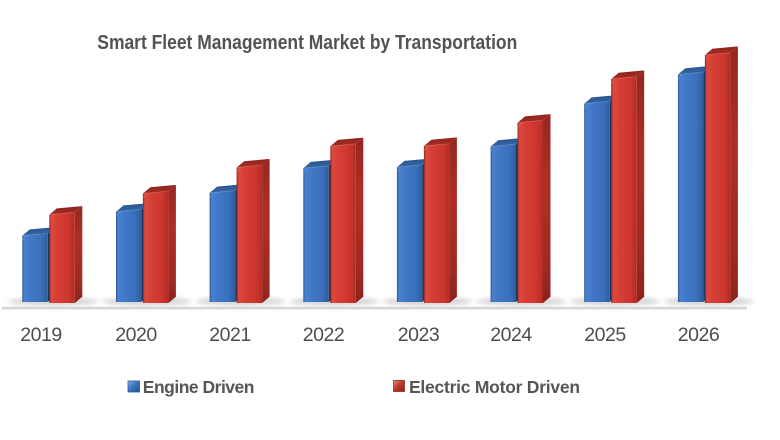 This screenshot has width=780, height=440. I want to click on svg-text: Engine Driven, so click(198, 387).